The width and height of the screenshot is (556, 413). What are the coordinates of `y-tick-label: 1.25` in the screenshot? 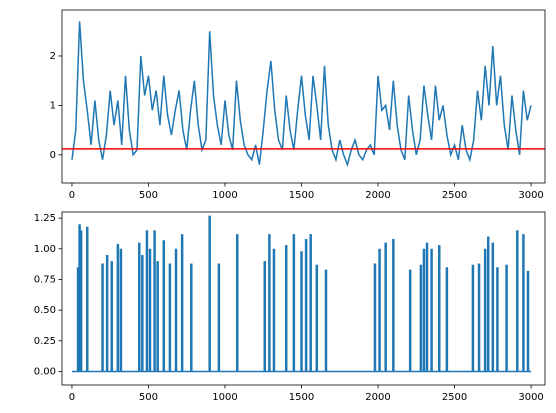 It's located at (45, 218).